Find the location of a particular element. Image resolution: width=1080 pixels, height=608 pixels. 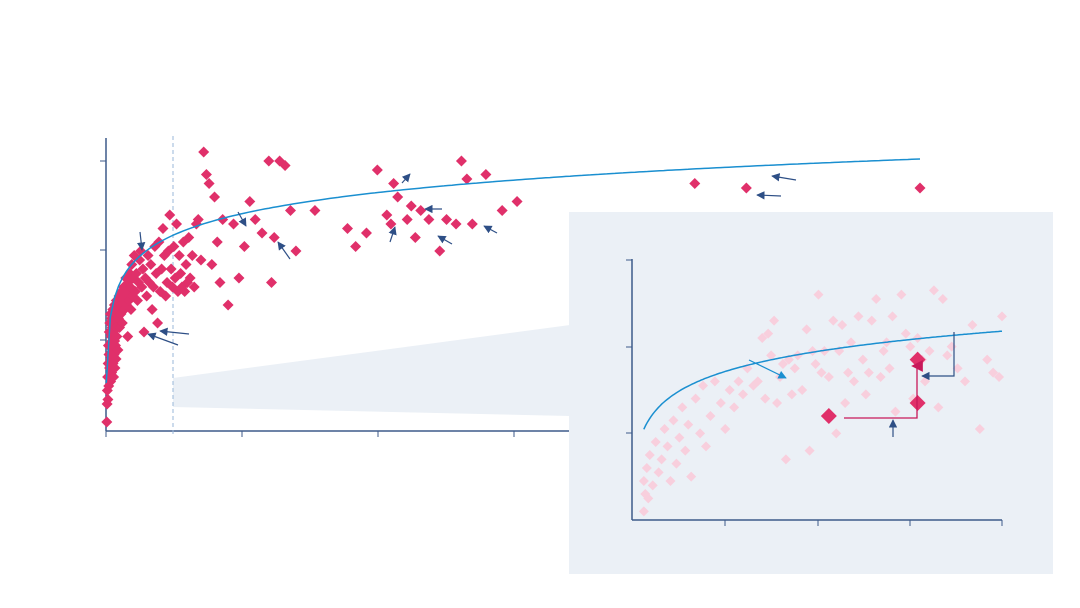

zoom-funnel is located at coordinates (371, 370).